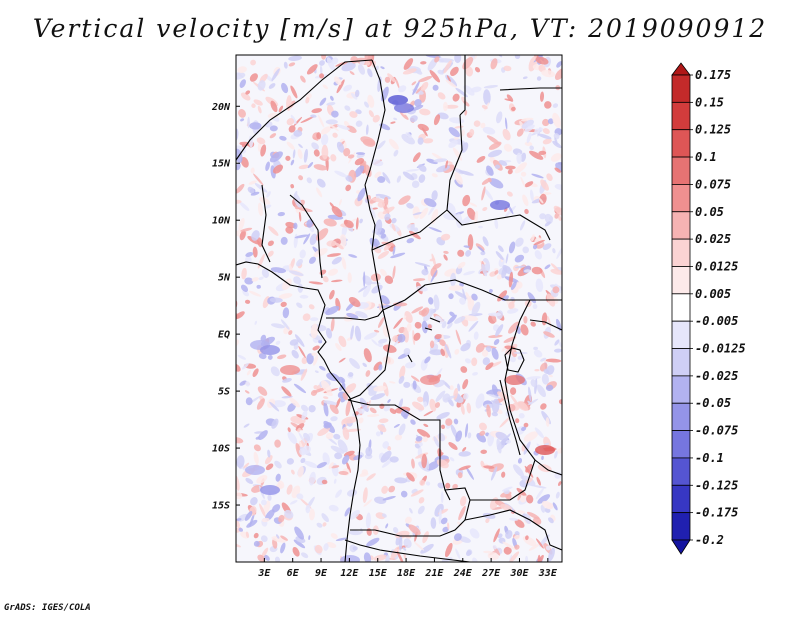 The image size is (800, 618). I want to click on border-car-south, so click(456, 295).